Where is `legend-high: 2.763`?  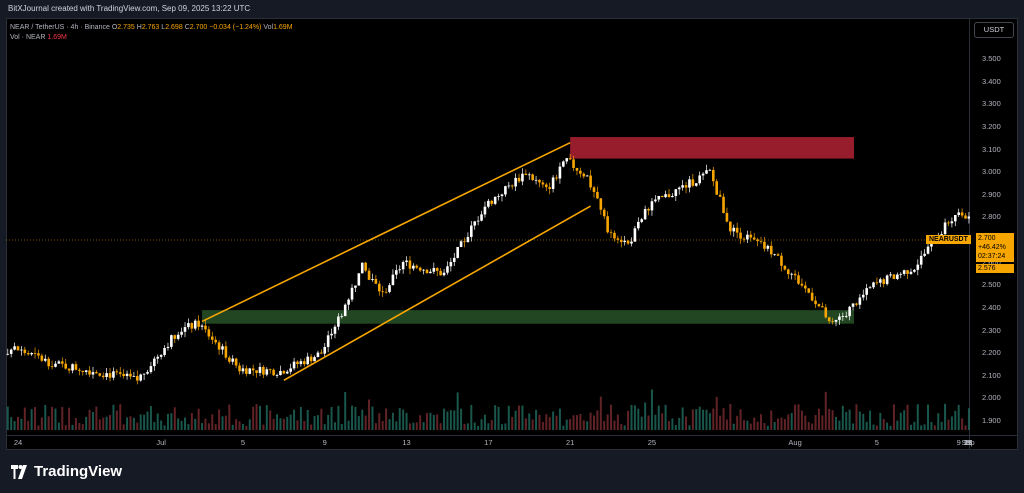
legend-high: 2.763 is located at coordinates (150, 27).